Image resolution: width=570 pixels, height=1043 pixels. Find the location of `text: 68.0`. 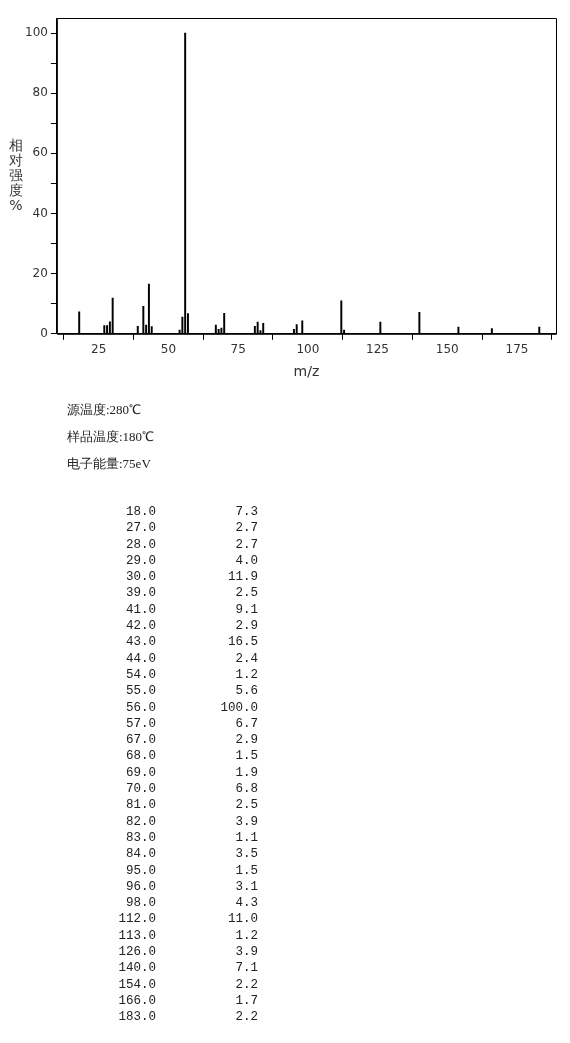

text: 68.0 is located at coordinates (140, 756).